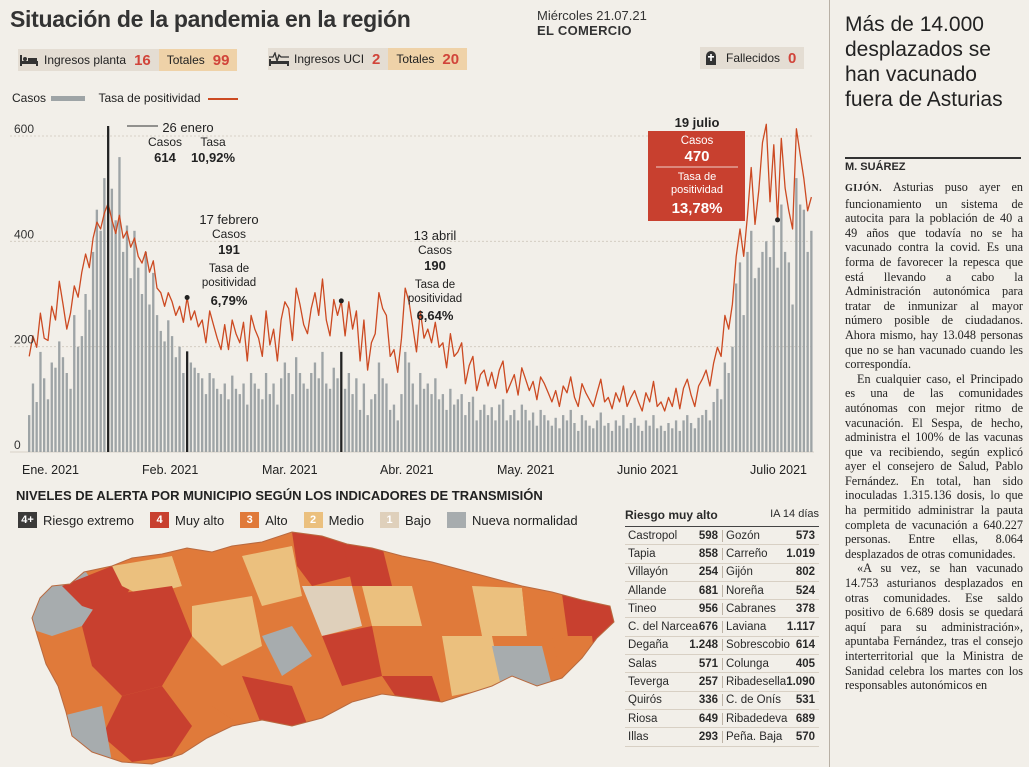  Describe the element at coordinates (722, 664) in the screenshot. I see `table-row: Salas 571 Colunga 405` at that location.